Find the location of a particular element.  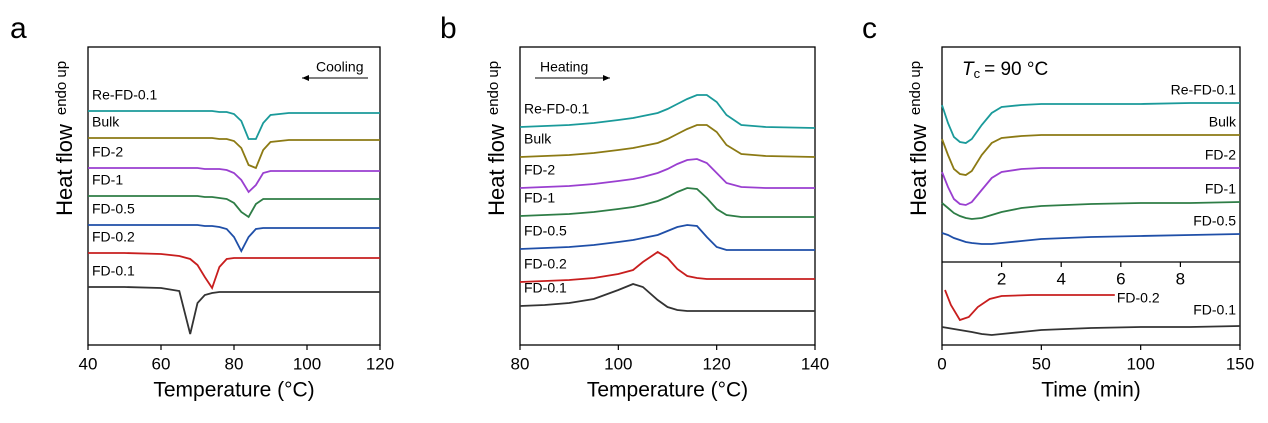

x-axis-label: Time (min) is located at coordinates (1091, 390).